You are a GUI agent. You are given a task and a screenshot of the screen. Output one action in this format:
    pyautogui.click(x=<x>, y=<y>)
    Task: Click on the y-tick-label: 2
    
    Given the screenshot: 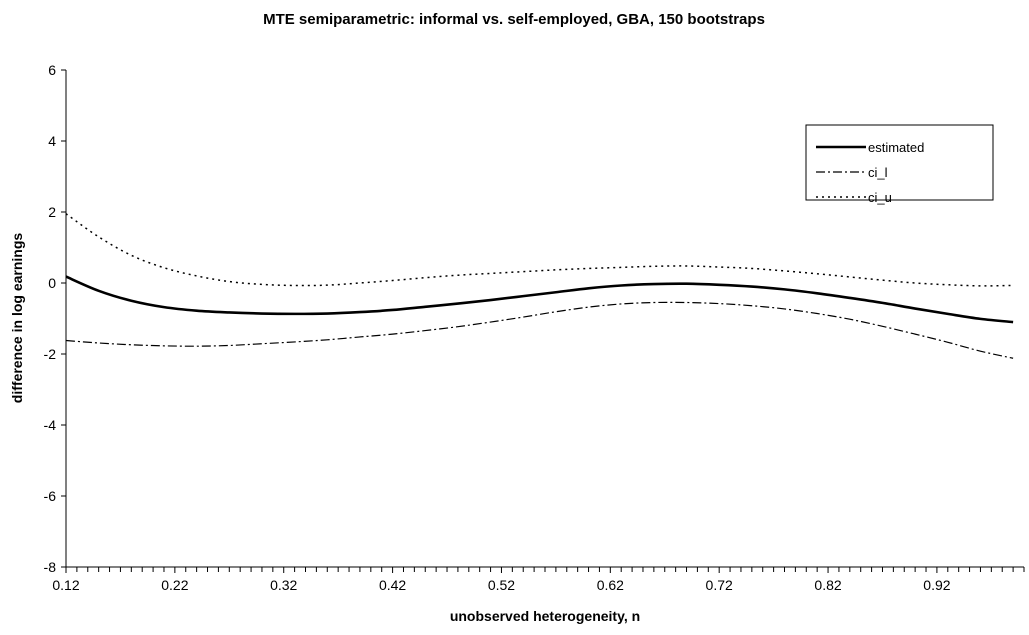 What is the action you would take?
    pyautogui.click(x=52, y=212)
    